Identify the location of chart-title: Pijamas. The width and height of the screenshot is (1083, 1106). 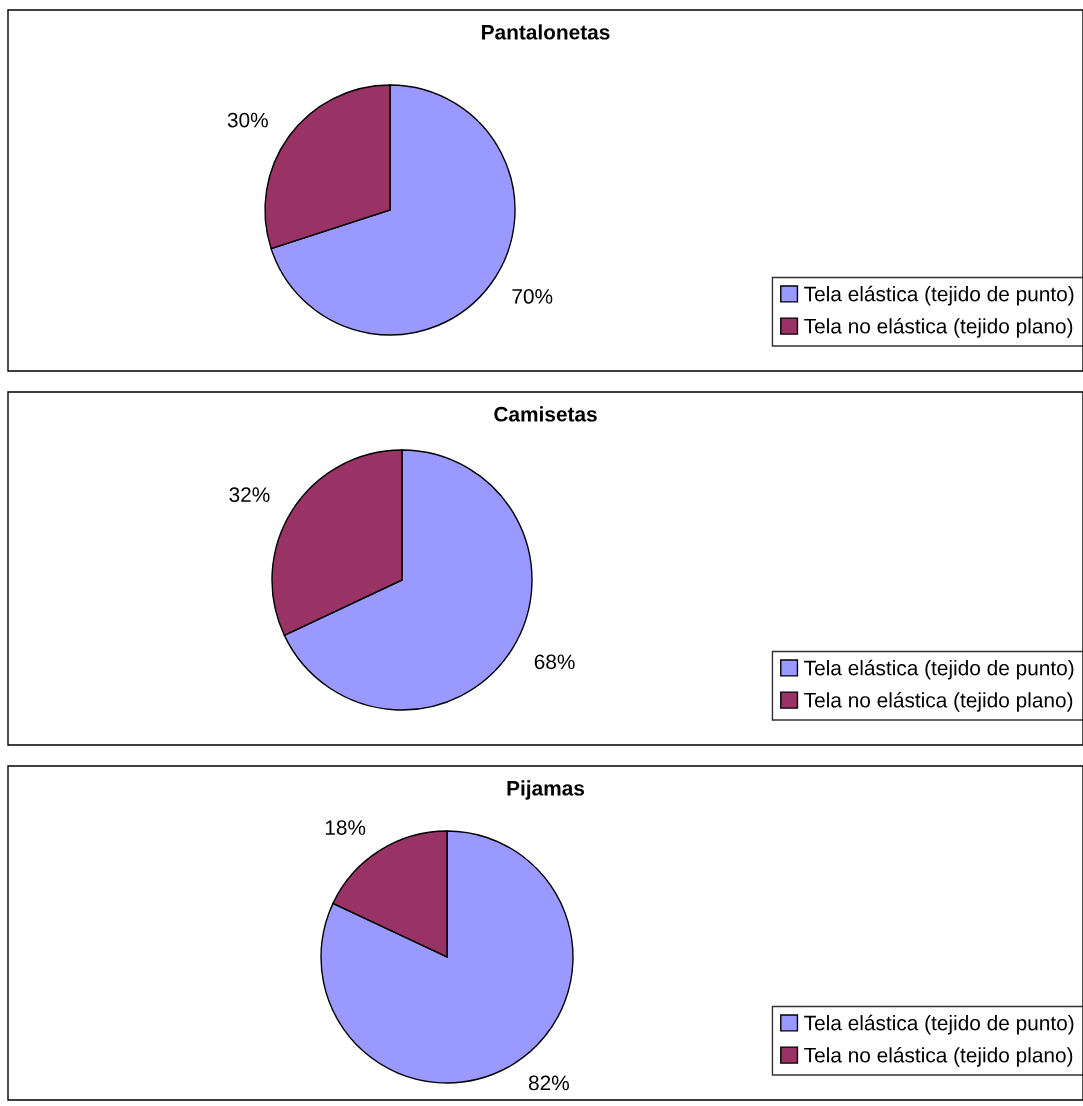
(546, 790).